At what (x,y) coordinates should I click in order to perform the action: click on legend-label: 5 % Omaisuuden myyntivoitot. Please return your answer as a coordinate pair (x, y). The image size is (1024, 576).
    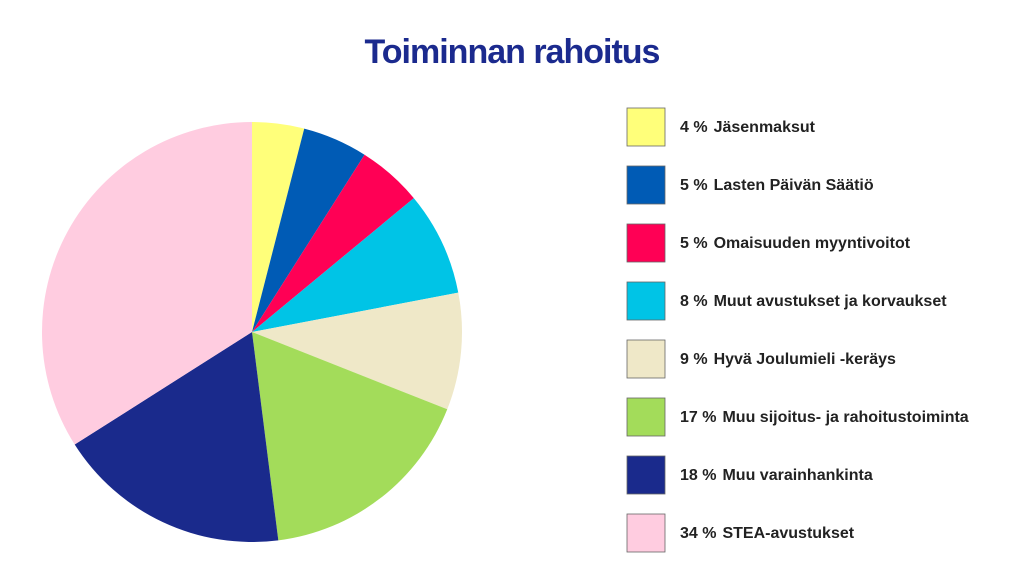
    Looking at the image, I should click on (795, 243).